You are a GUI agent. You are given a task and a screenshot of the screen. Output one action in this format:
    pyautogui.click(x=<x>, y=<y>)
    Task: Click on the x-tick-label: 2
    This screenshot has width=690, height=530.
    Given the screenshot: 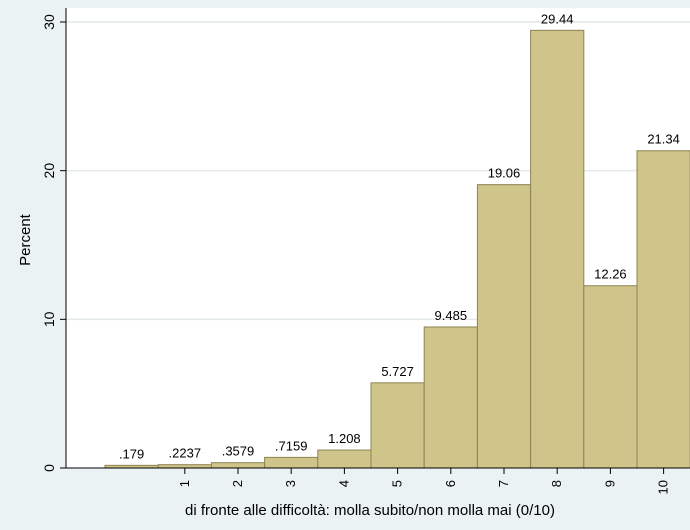 What is the action you would take?
    pyautogui.click(x=237, y=483)
    